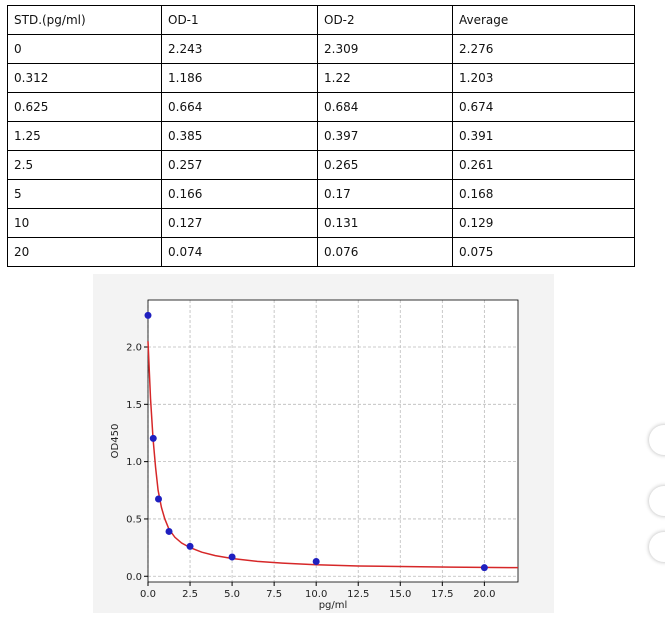  I want to click on y-tick-label: 2.0, so click(134, 348).